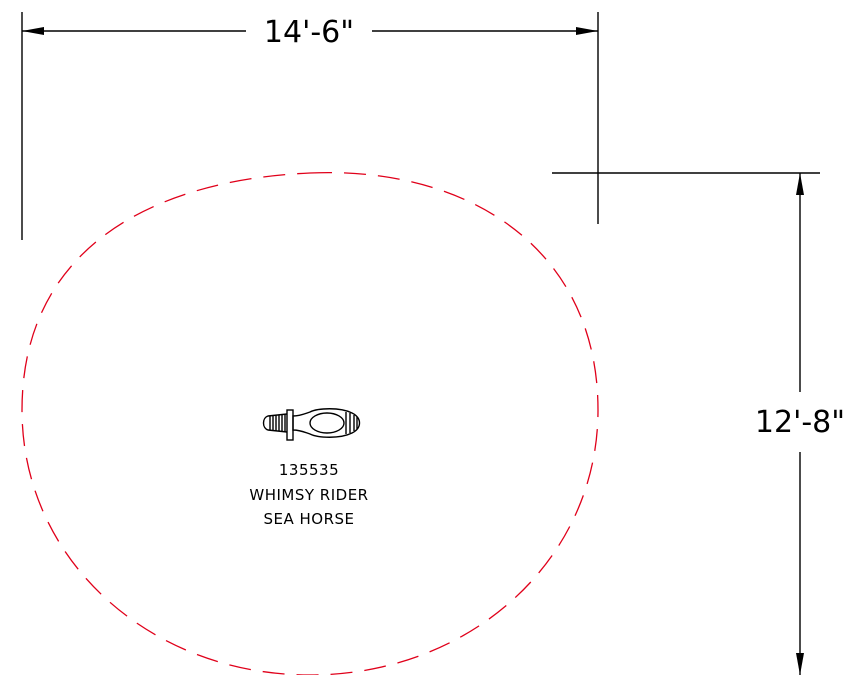 This screenshot has height=675, width=854. What do you see at coordinates (275, 423) in the screenshot?
I see `rider-tail` at bounding box center [275, 423].